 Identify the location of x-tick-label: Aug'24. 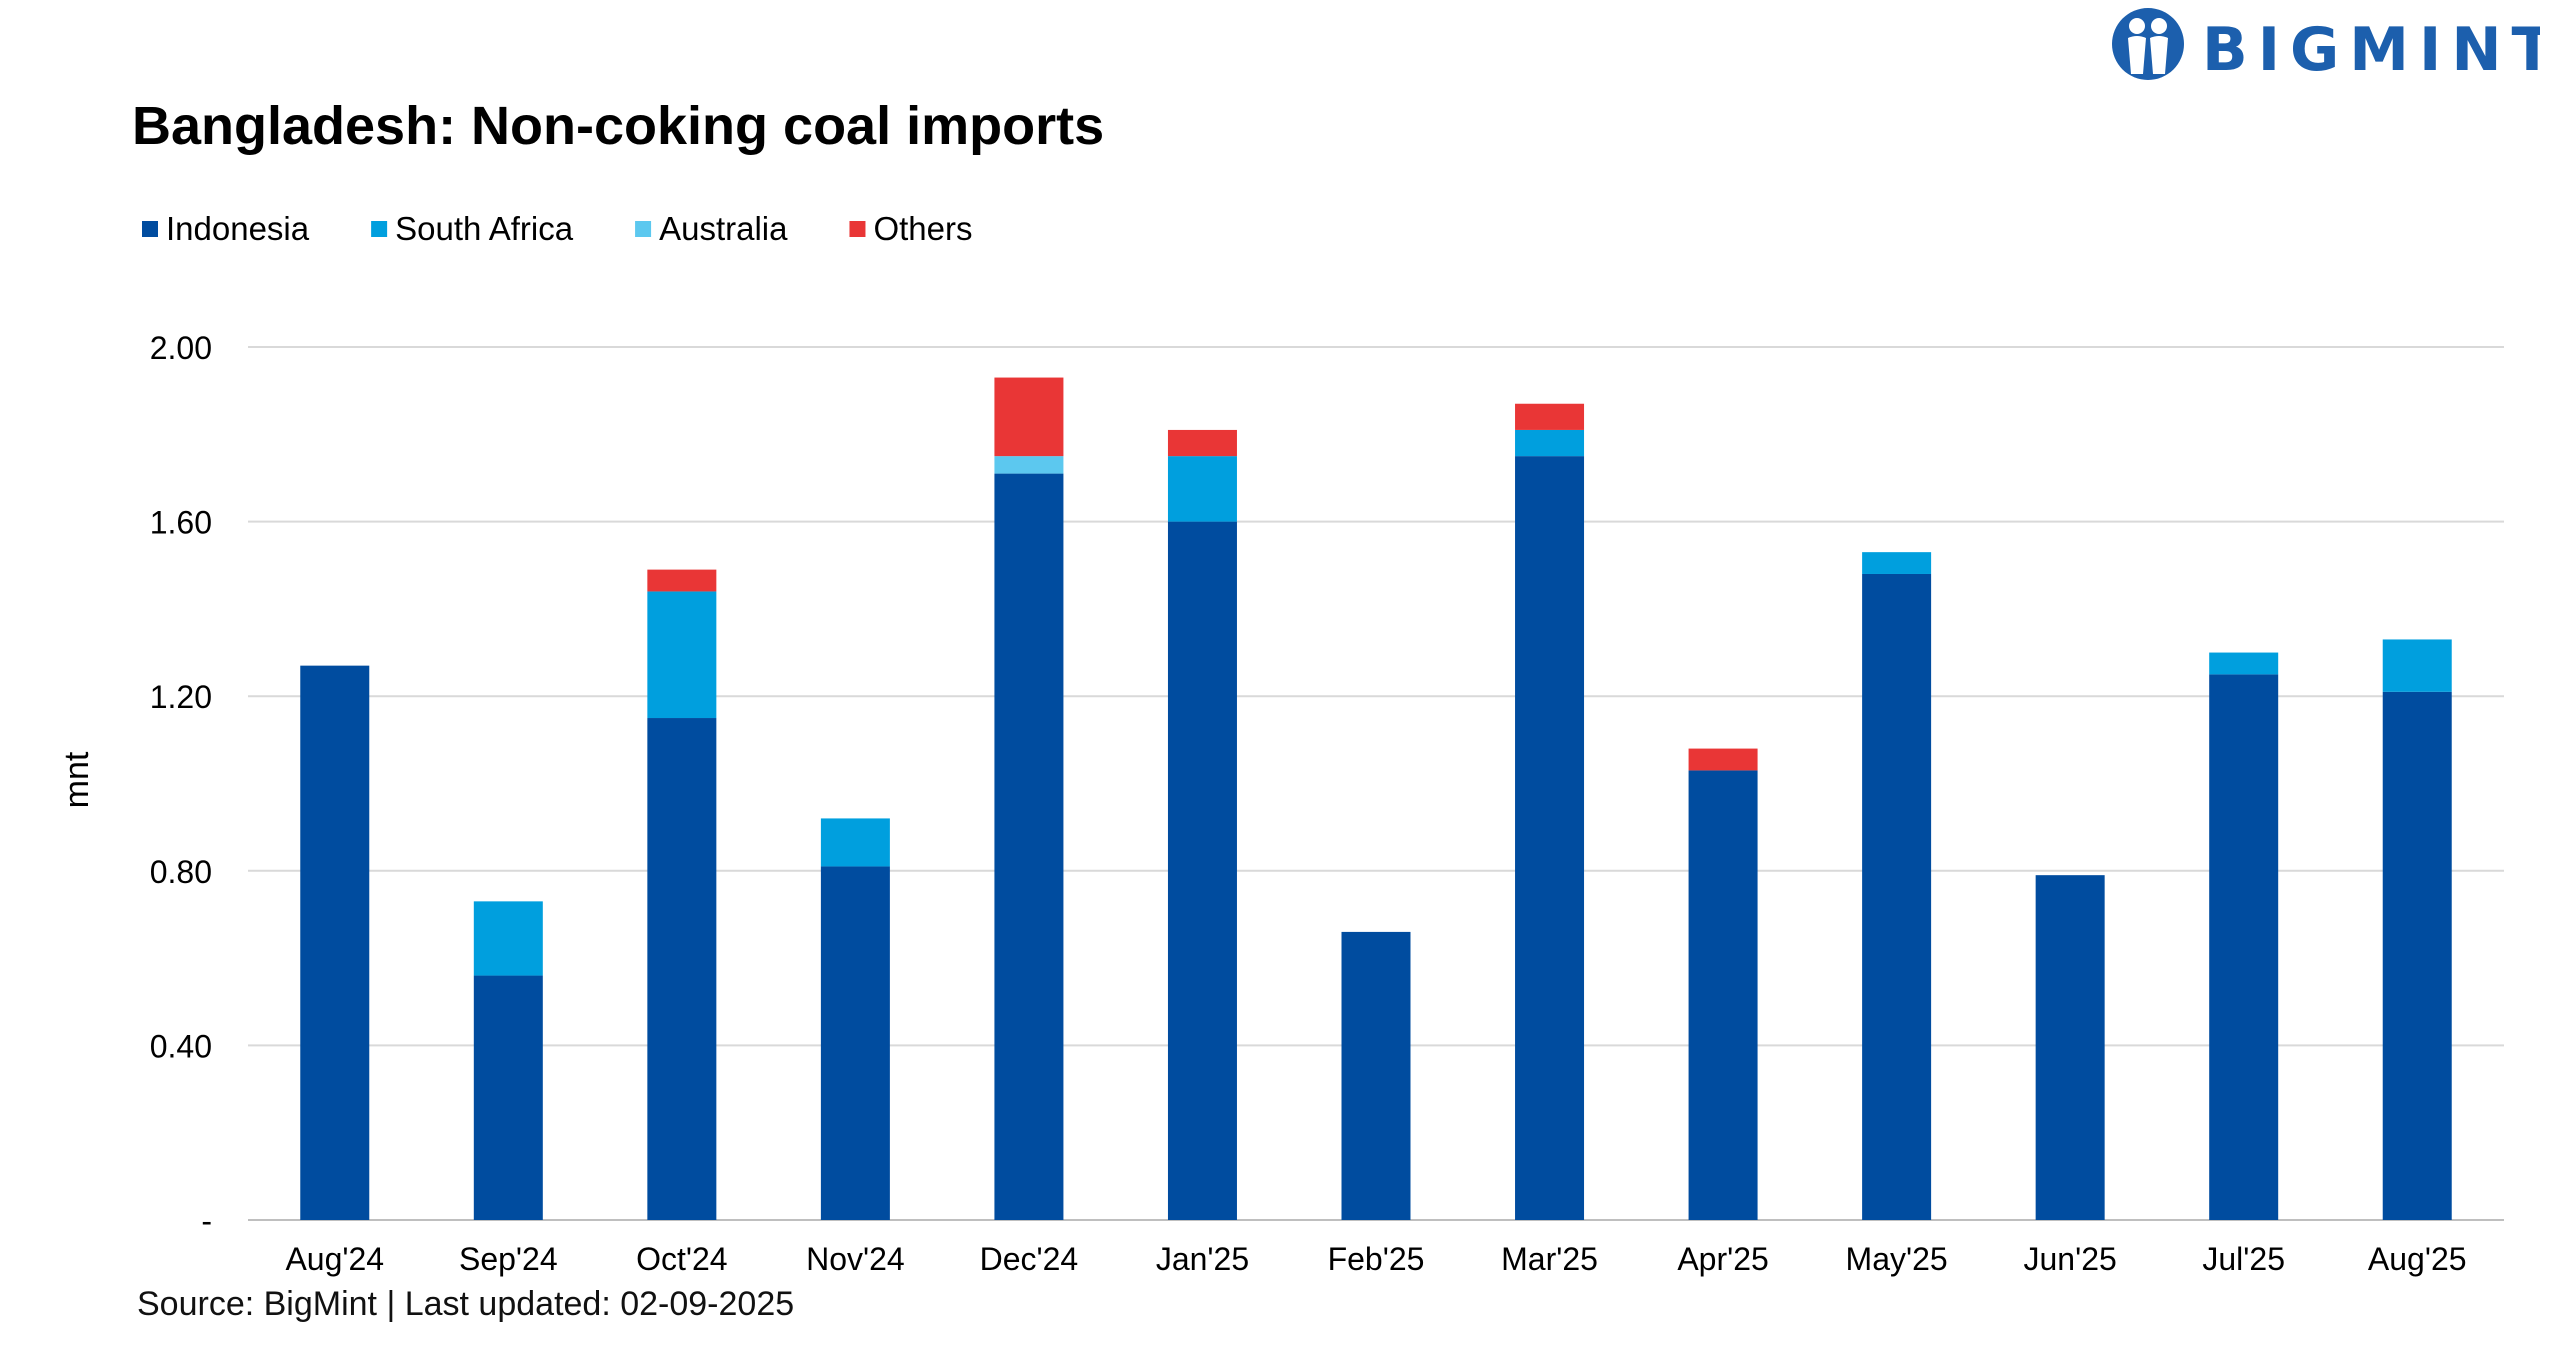
(334, 1259).